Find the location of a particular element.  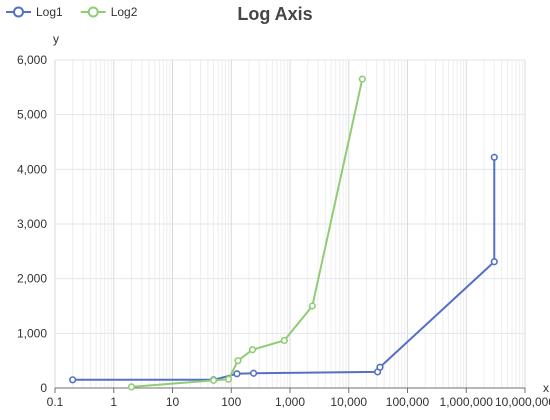

x-tick-label: 10 is located at coordinates (173, 402).